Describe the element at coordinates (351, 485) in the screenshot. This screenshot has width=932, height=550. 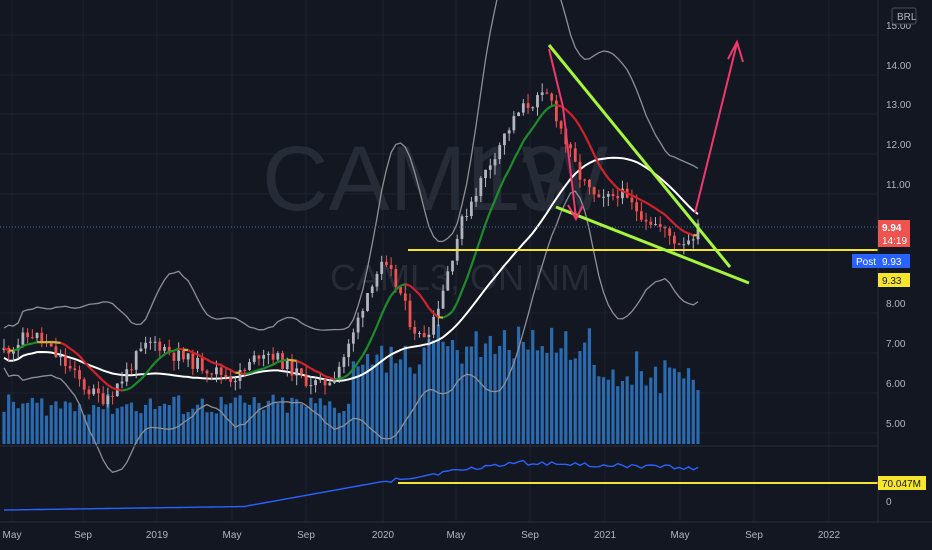
I see `obv-polyline` at that location.